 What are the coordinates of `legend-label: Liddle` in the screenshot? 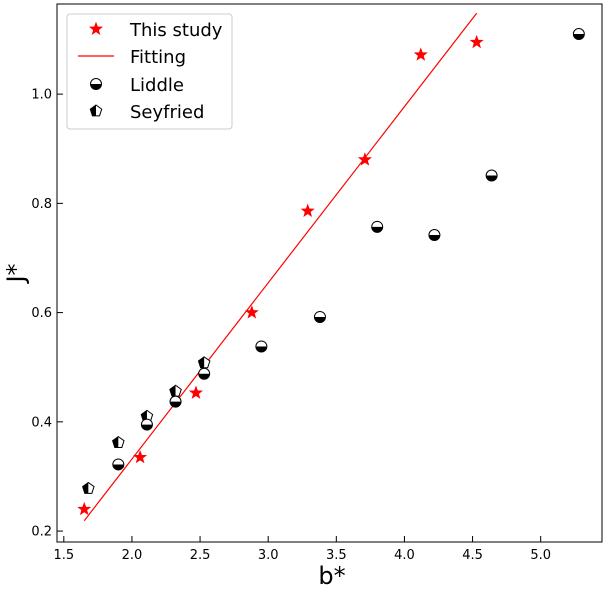 It's located at (157, 85).